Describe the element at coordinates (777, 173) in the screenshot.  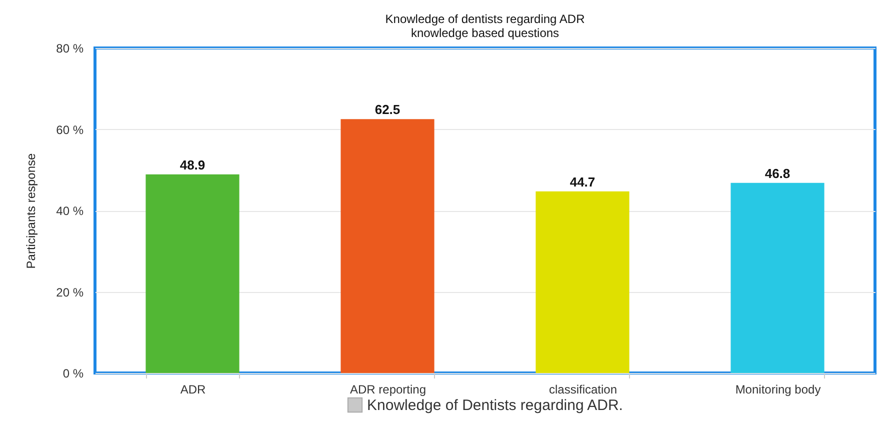
I see `data-label: 46.8` at that location.